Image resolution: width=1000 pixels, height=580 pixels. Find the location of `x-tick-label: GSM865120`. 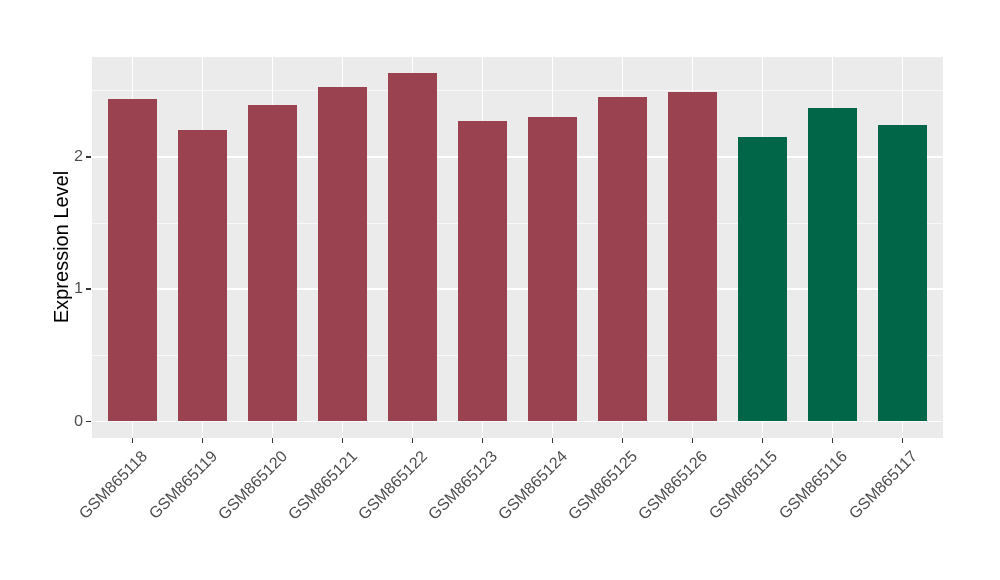

x-tick-label: GSM865120 is located at coordinates (252, 486).